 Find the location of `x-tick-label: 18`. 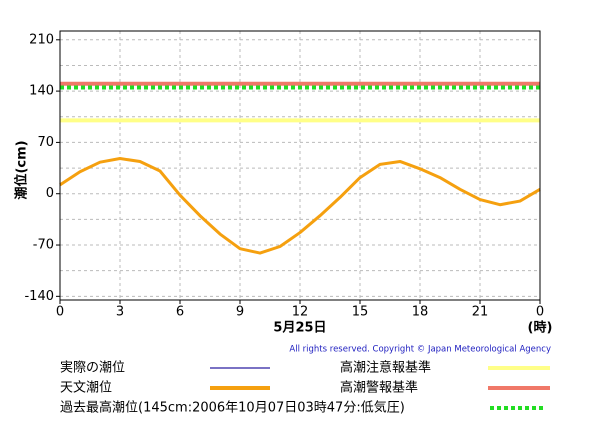

x-tick-label: 18 is located at coordinates (420, 312).